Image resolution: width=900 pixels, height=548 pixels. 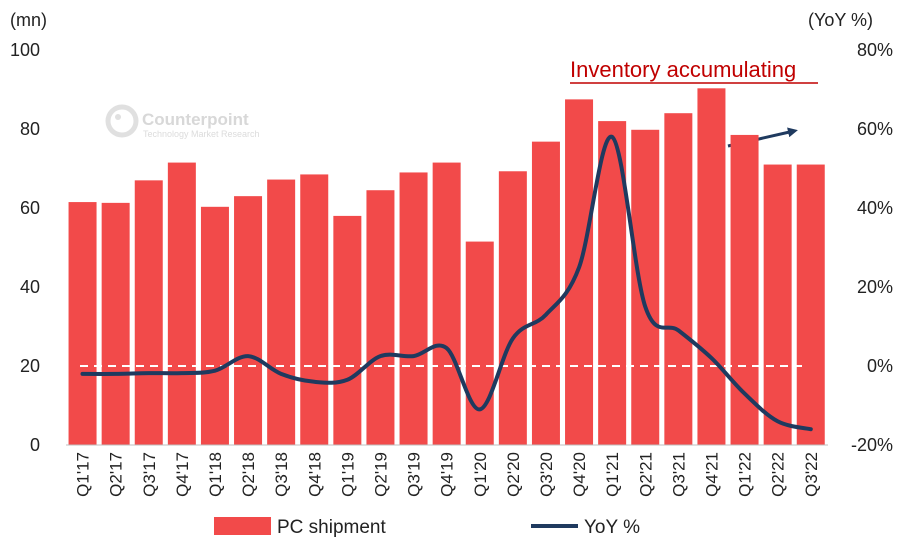 What do you see at coordinates (122, 121) in the screenshot?
I see `watermark-logo-icon` at bounding box center [122, 121].